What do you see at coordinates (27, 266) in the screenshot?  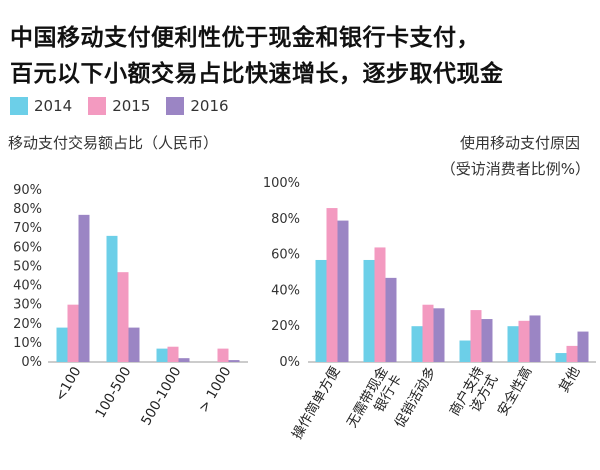 I see `y-tick-label: 50%` at bounding box center [27, 266].